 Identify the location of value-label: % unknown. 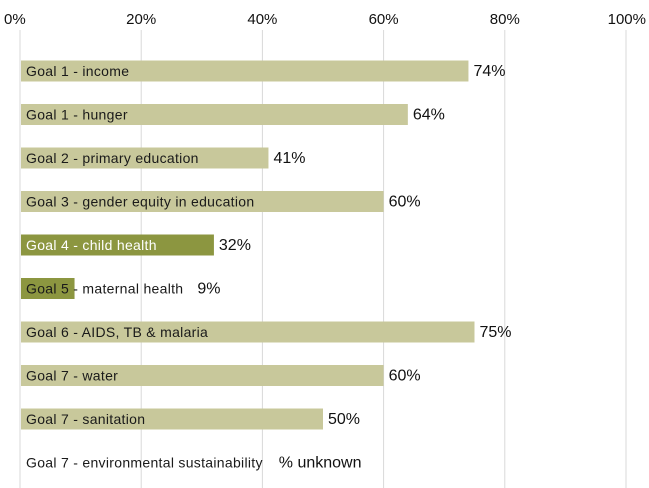
(320, 463).